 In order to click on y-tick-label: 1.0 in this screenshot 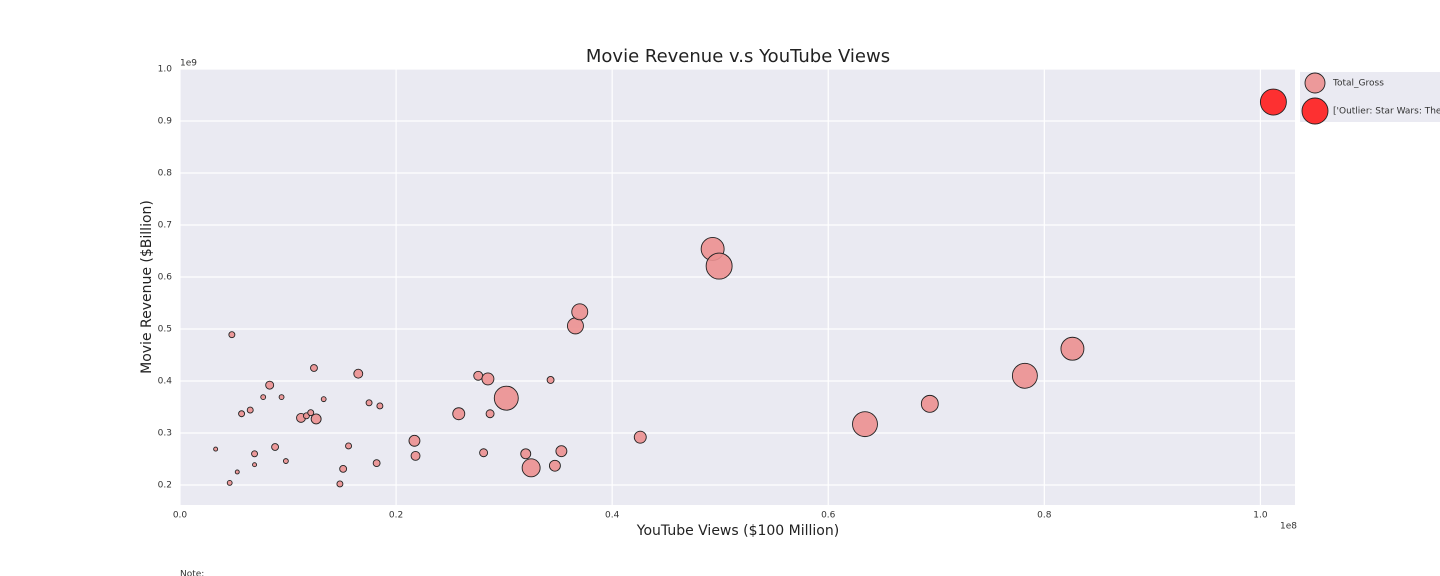, I will do `click(165, 70)`.